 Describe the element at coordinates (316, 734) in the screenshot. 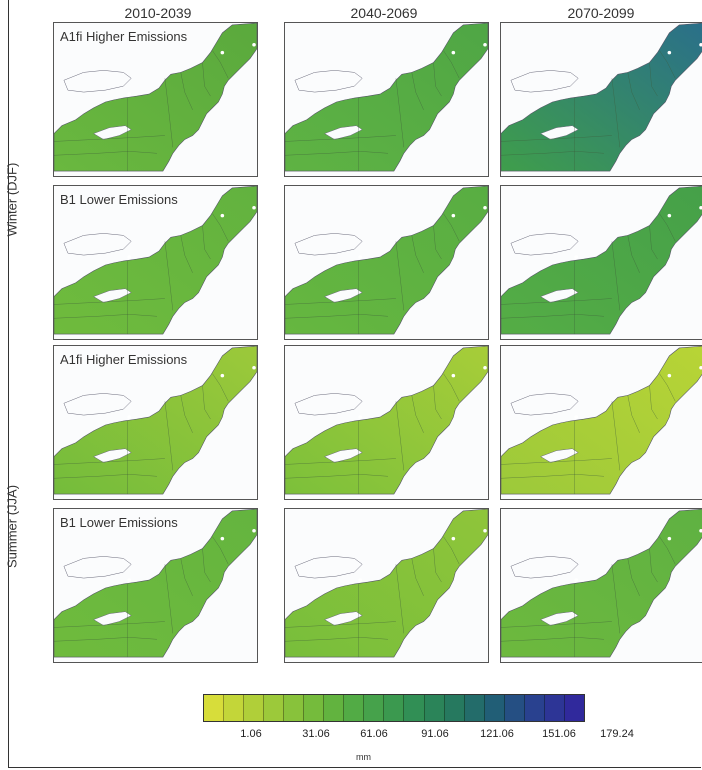

I see `colorbar-tick-label: 31.06` at that location.